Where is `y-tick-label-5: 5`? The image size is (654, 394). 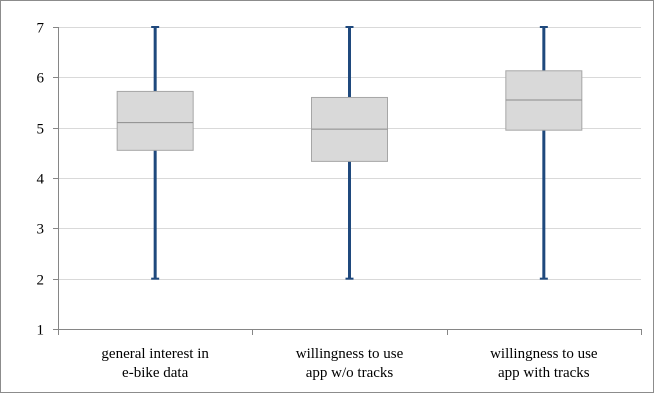 y-tick-label-5: 5 is located at coordinates (41, 130).